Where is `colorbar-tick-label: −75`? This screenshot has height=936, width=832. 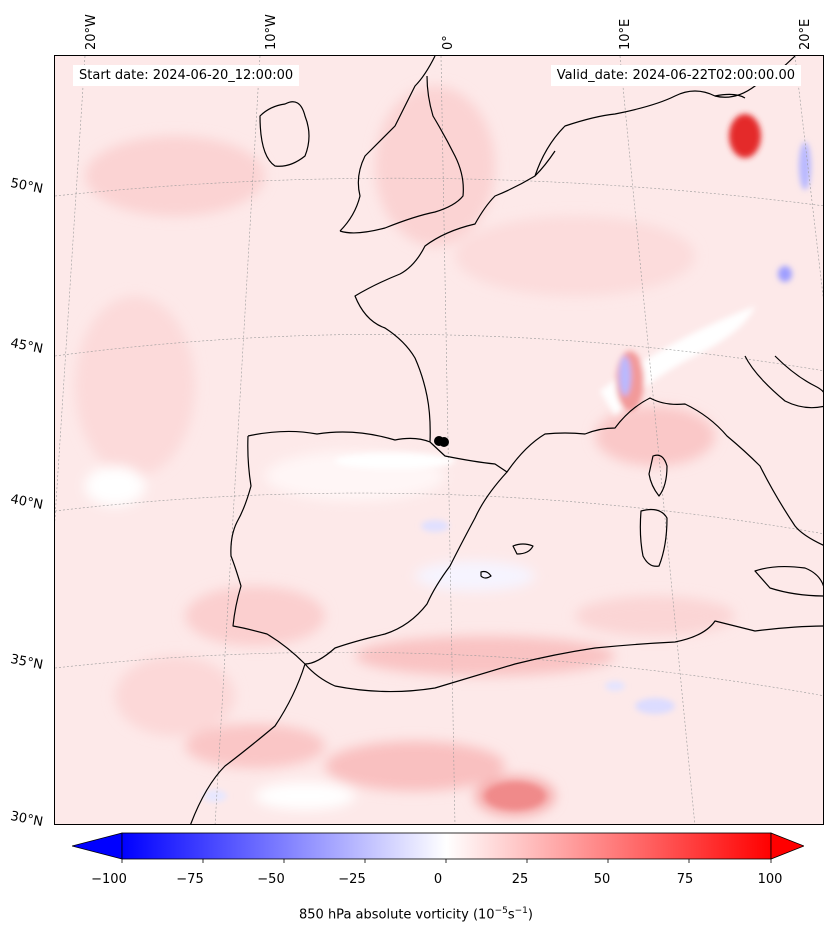 colorbar-tick-label: −75 is located at coordinates (190, 879).